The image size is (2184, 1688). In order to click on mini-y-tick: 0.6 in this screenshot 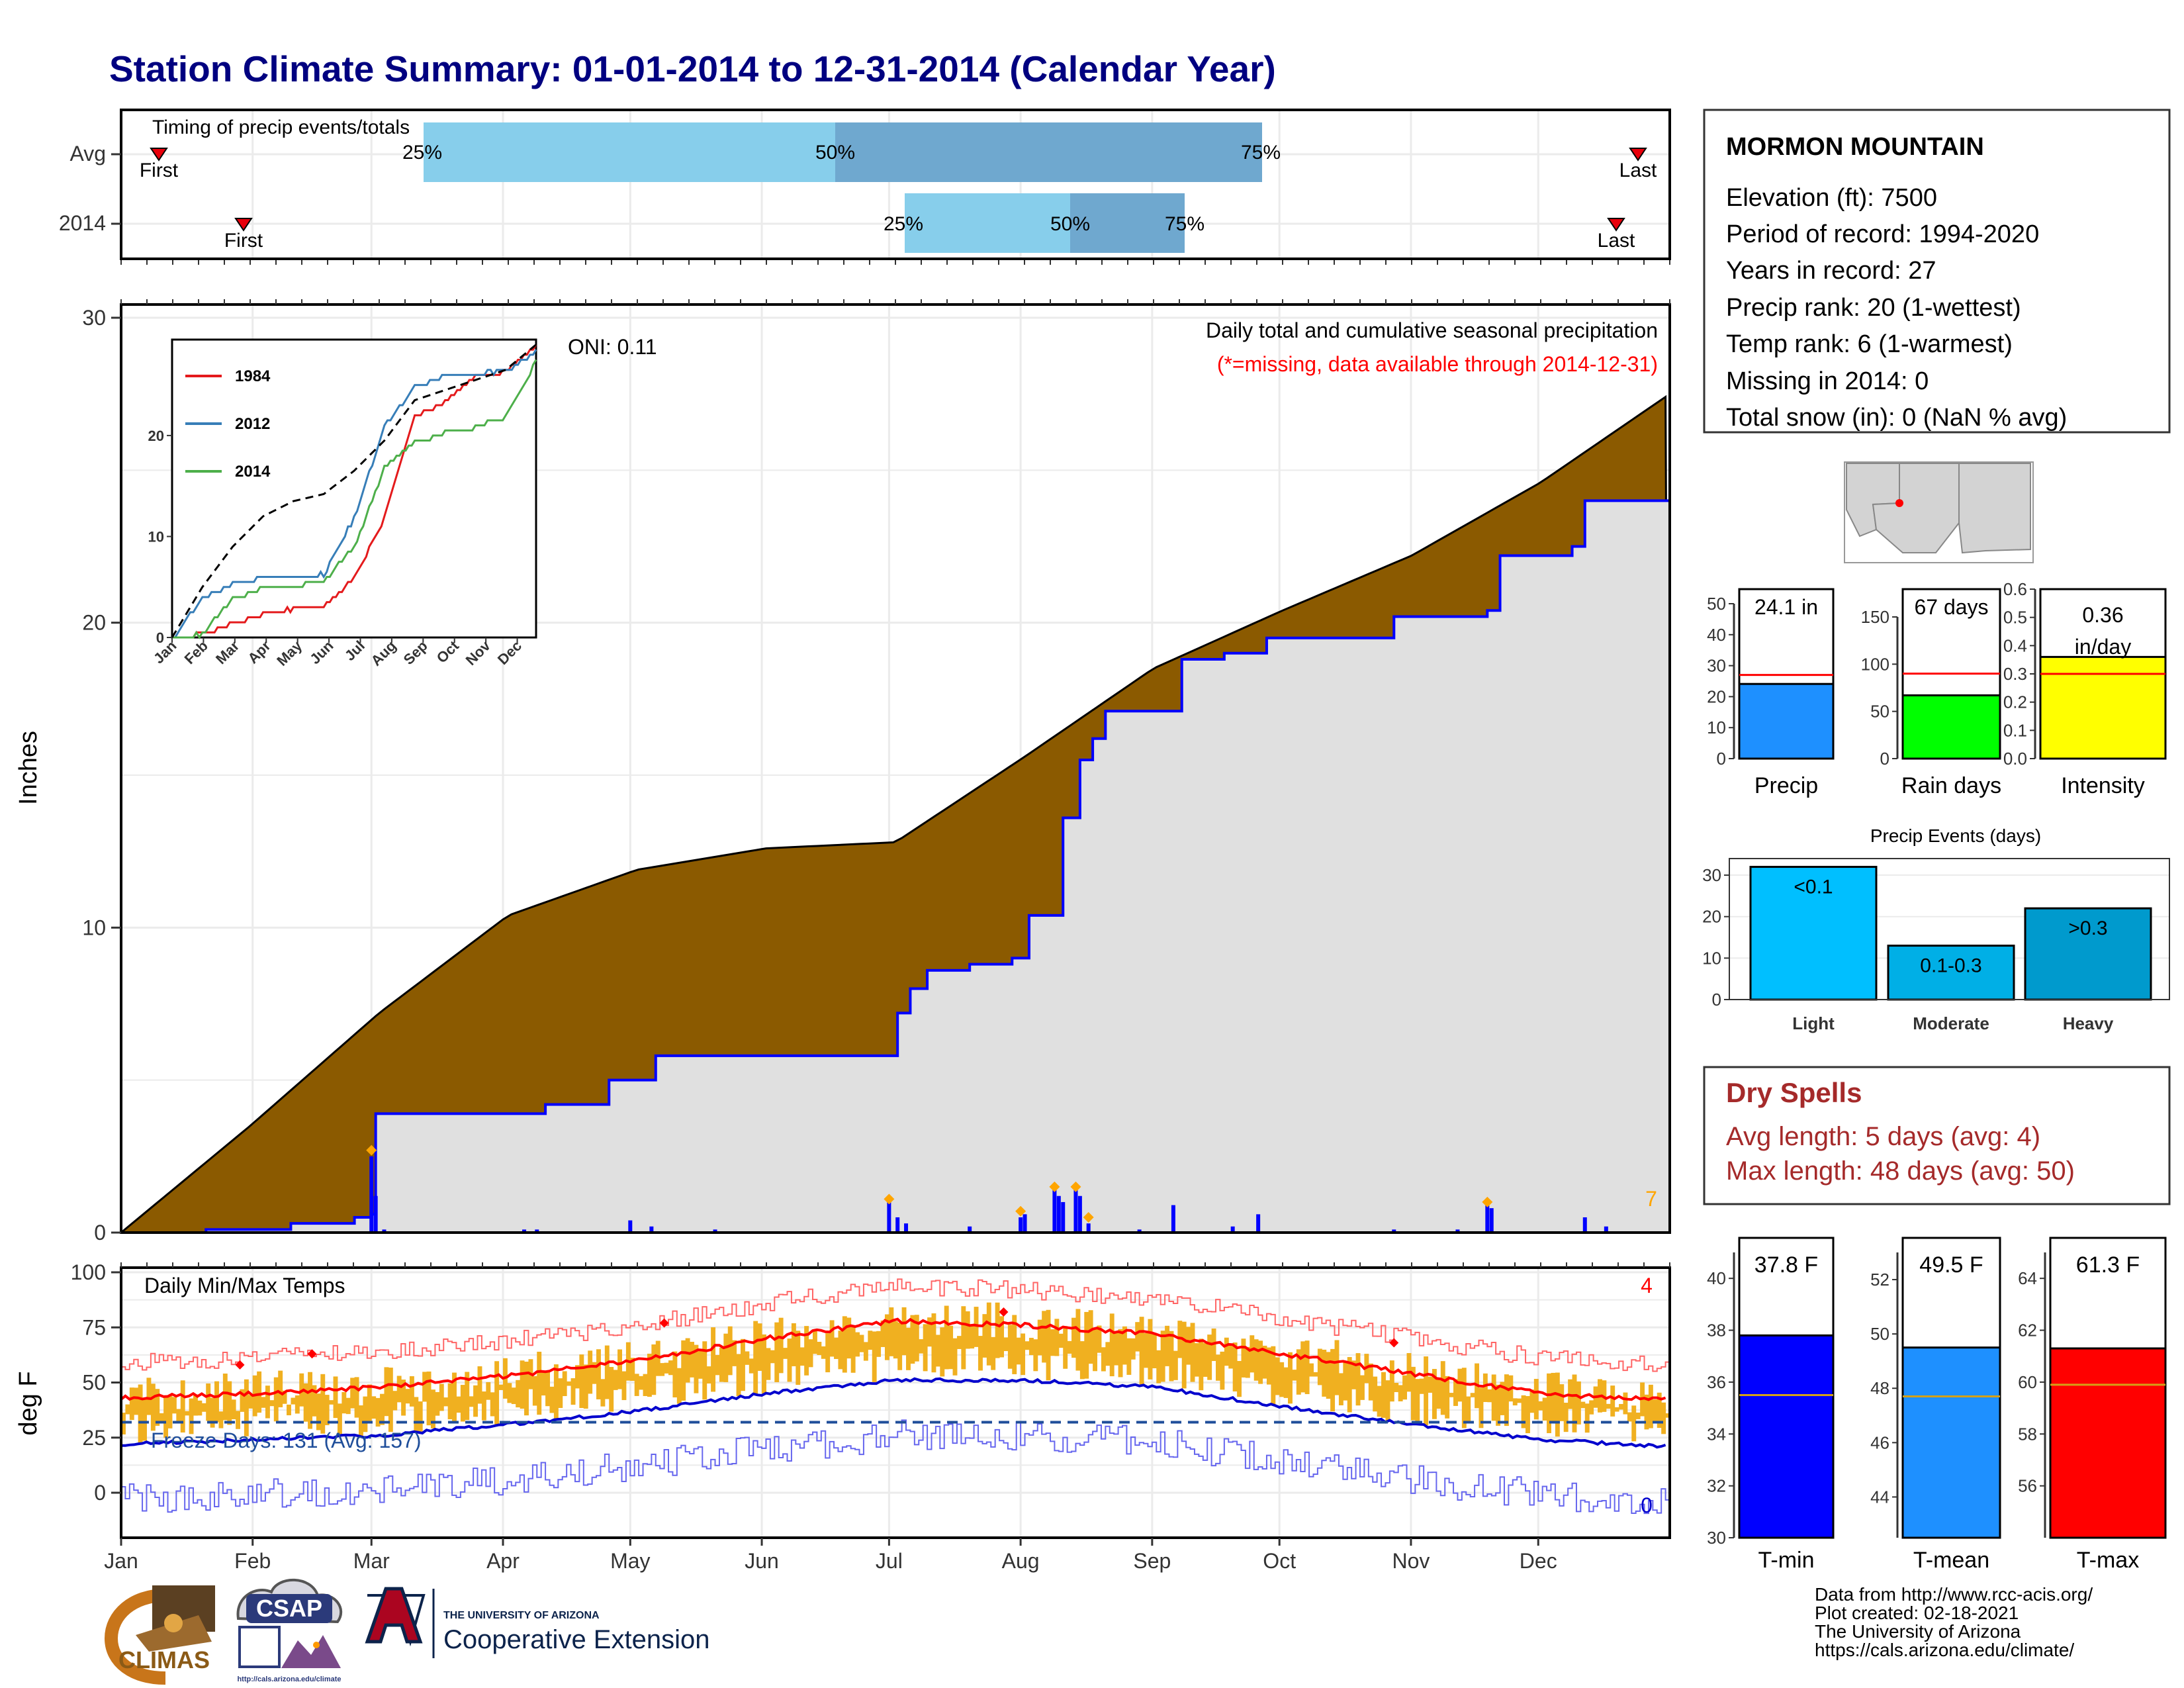, I will do `click(2015, 589)`.